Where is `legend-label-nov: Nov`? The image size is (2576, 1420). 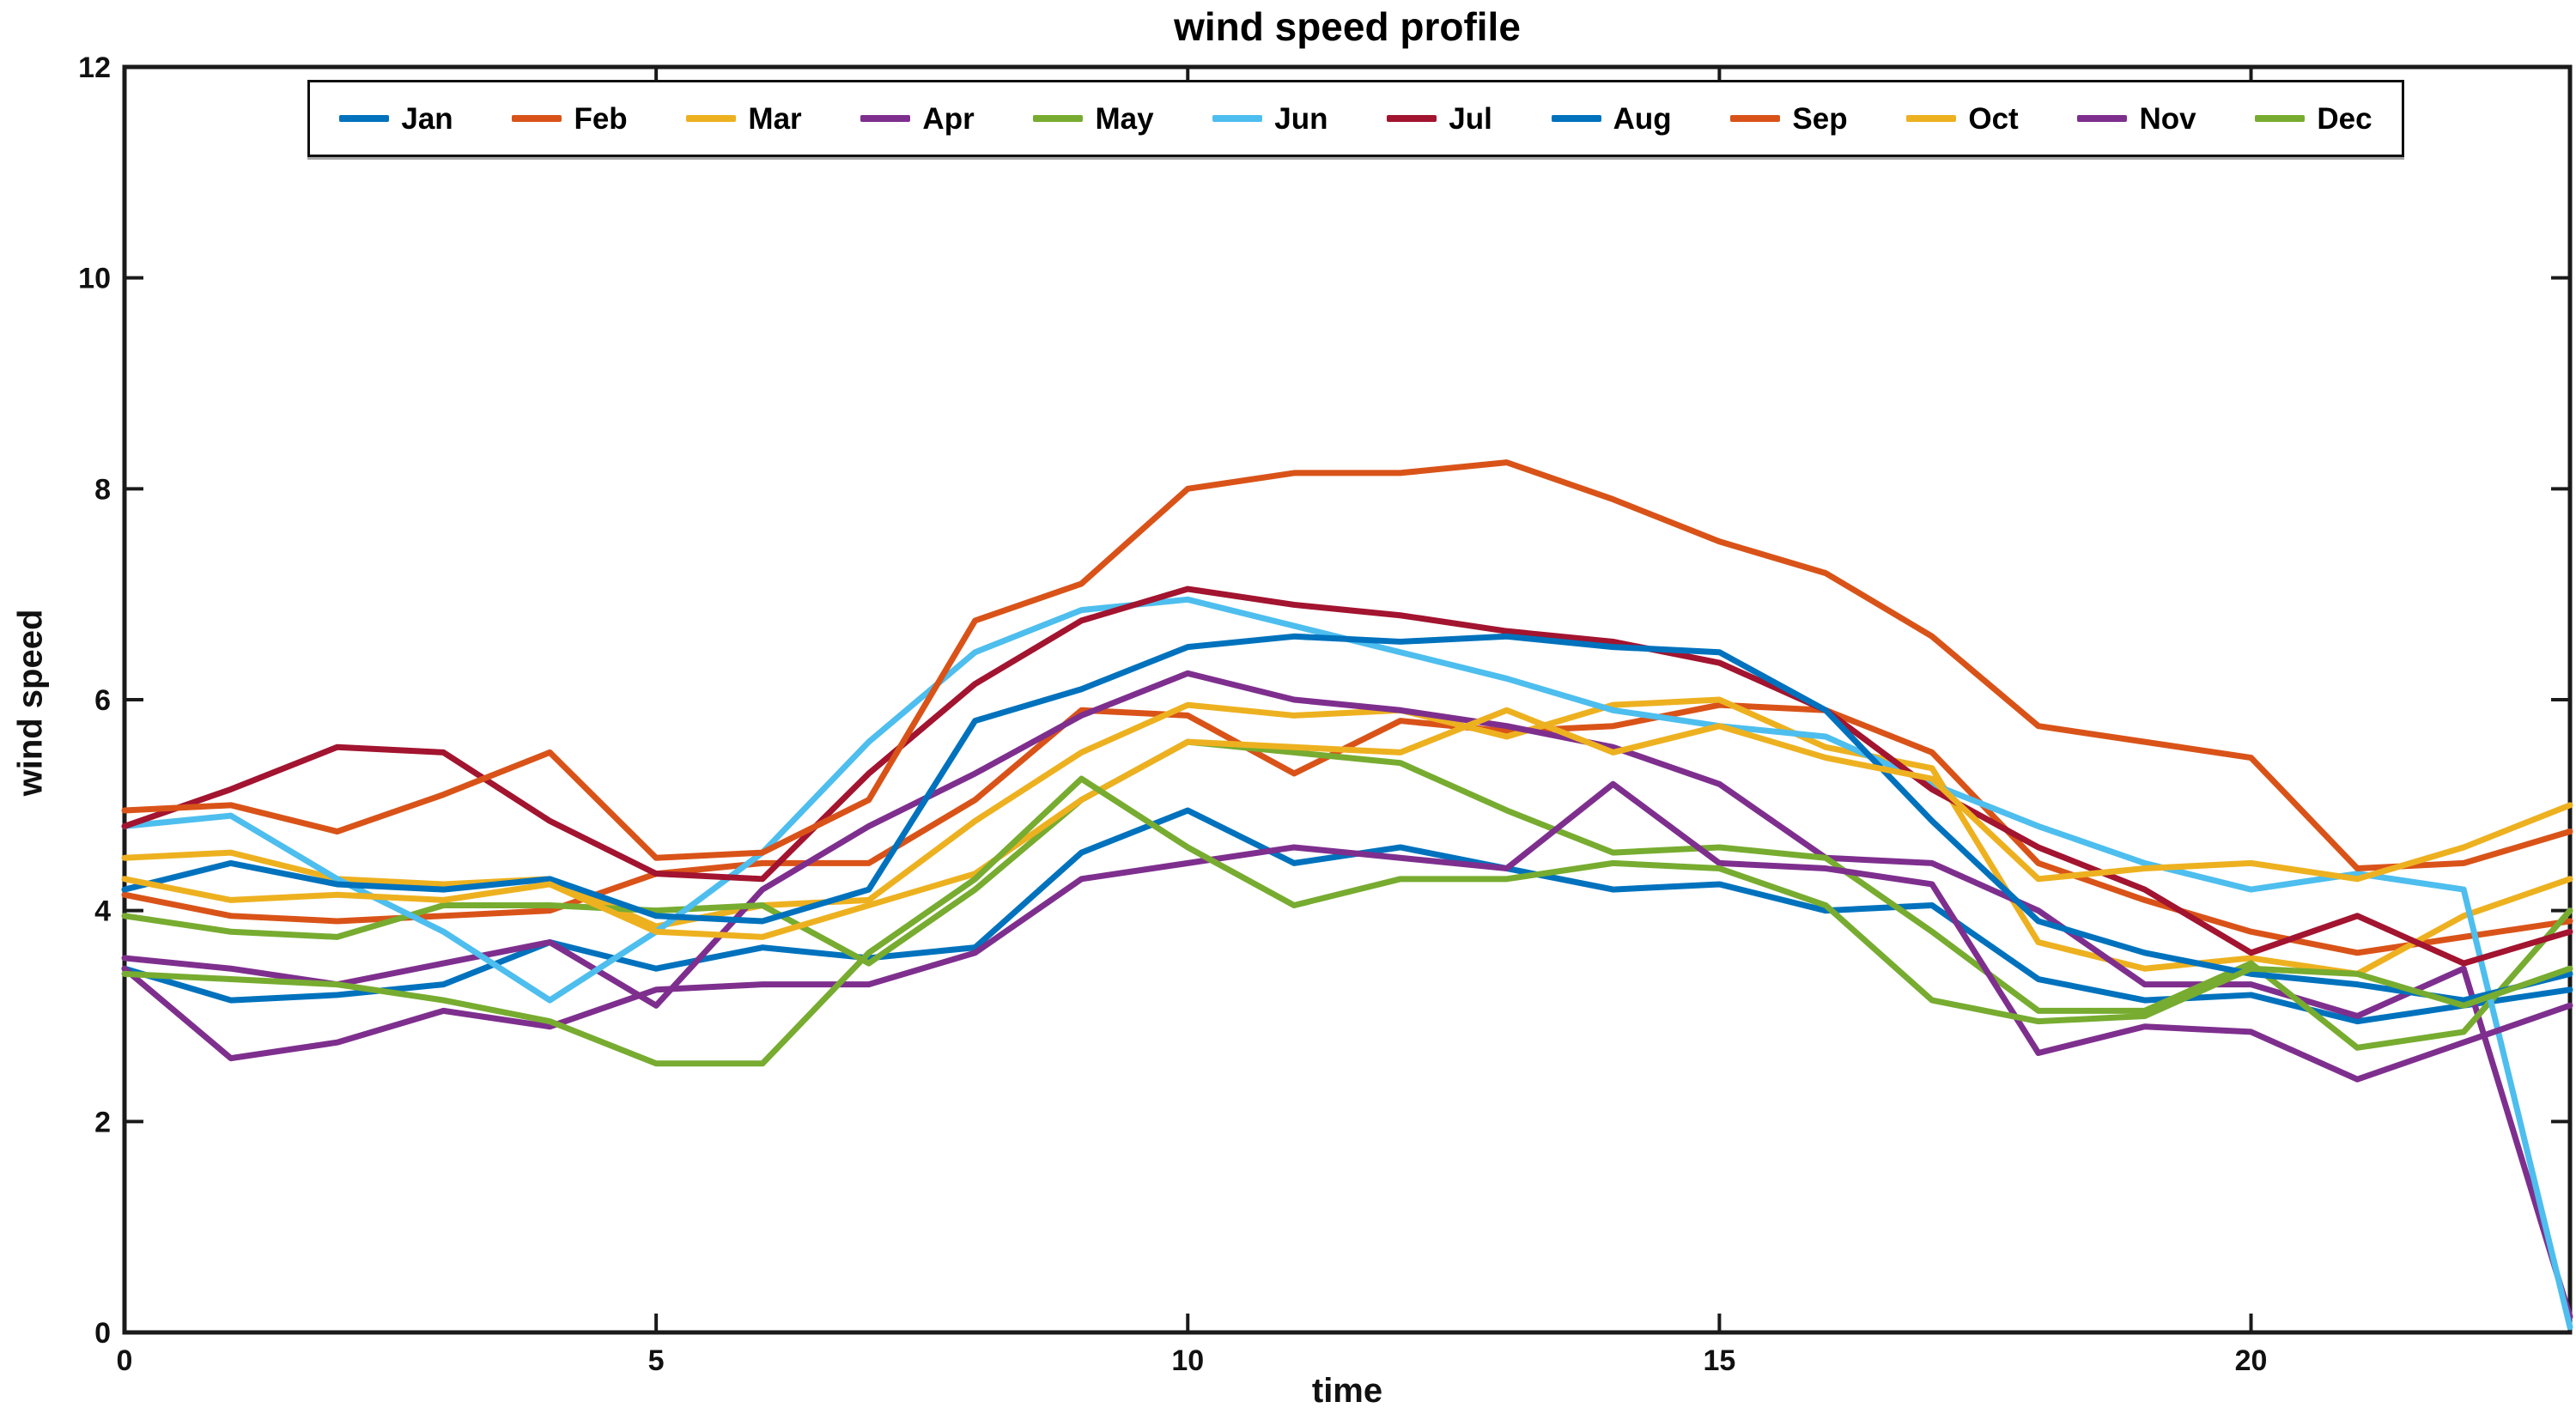
legend-label-nov: Nov is located at coordinates (2167, 118).